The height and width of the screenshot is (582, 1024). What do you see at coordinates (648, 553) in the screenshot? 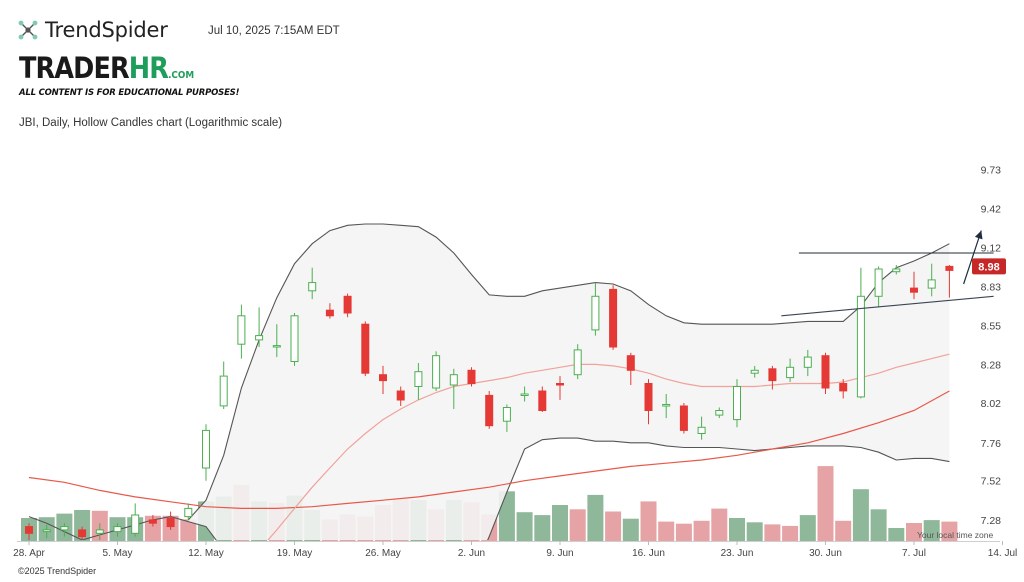
I see `x-tick-label: 16. Jun` at bounding box center [648, 553].